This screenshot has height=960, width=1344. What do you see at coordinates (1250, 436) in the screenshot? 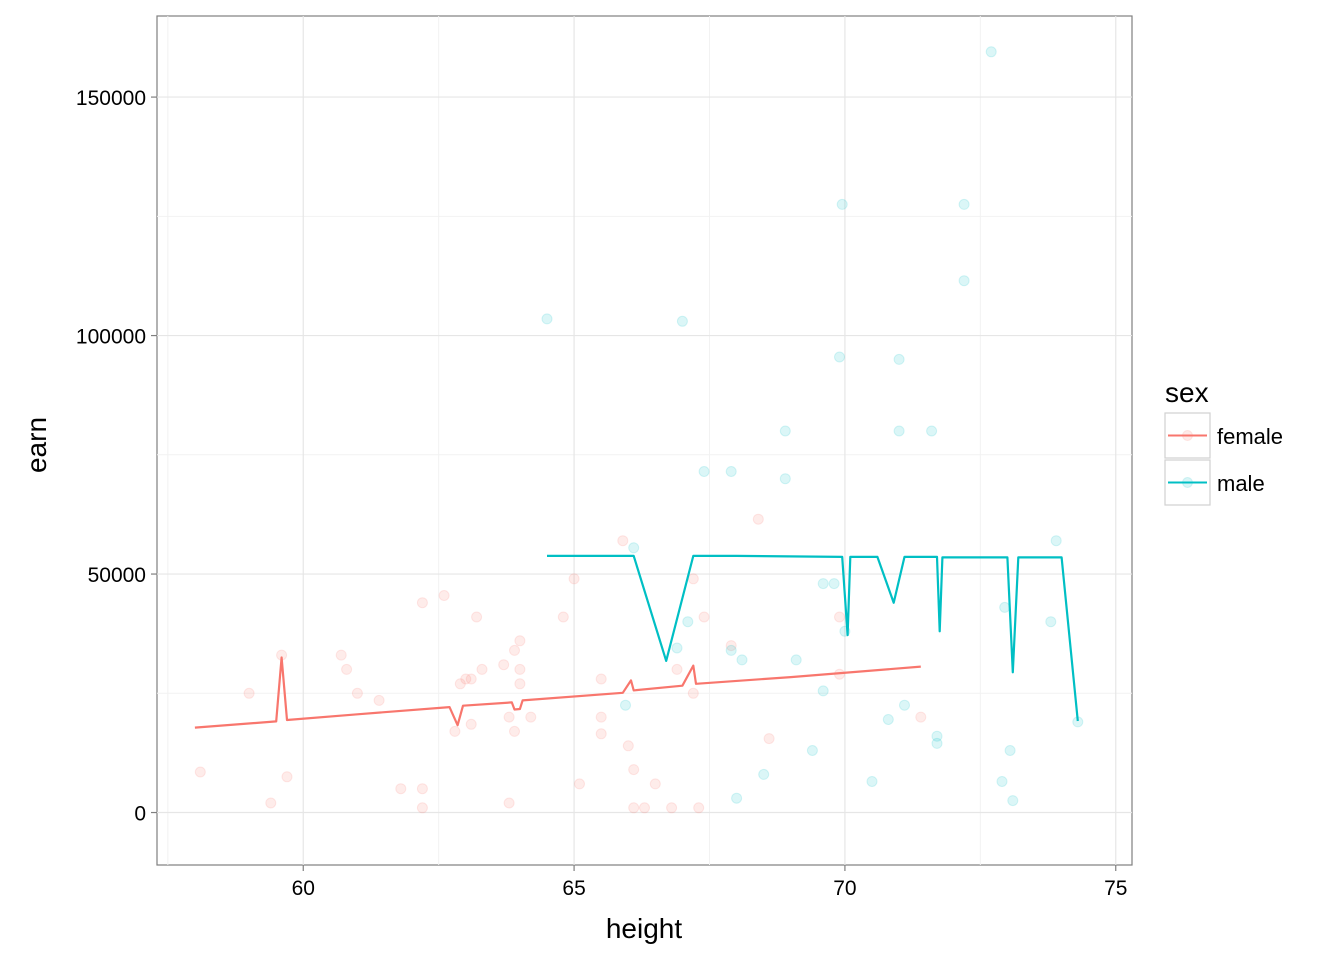
I see `legend-label-female: female` at bounding box center [1250, 436].